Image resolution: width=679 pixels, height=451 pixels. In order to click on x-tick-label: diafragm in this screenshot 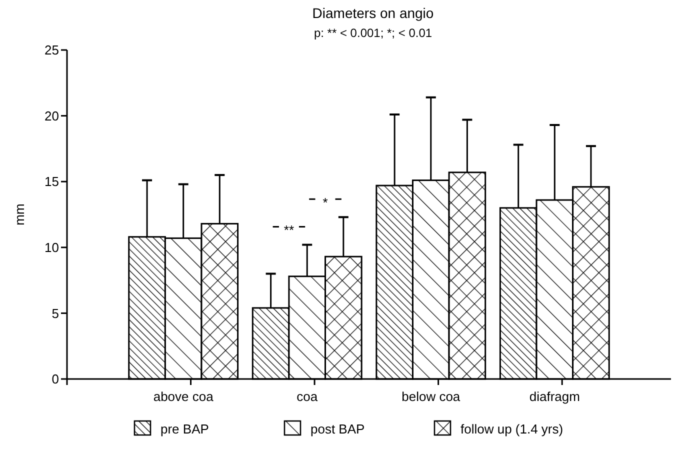, I will do `click(554, 396)`.